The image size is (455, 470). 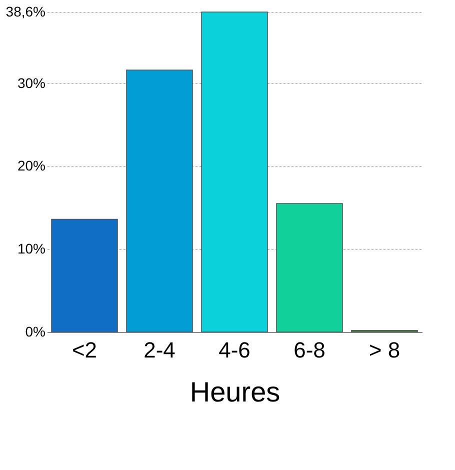 What do you see at coordinates (160, 350) in the screenshot?
I see `x-tick-label: 2-4` at bounding box center [160, 350].